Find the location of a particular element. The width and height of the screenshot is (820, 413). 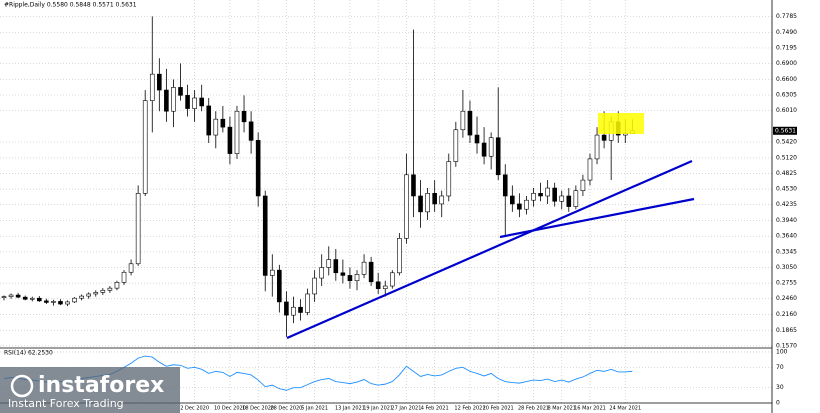

x-tick-label: 16 Mar 2021 is located at coordinates (590, 409).